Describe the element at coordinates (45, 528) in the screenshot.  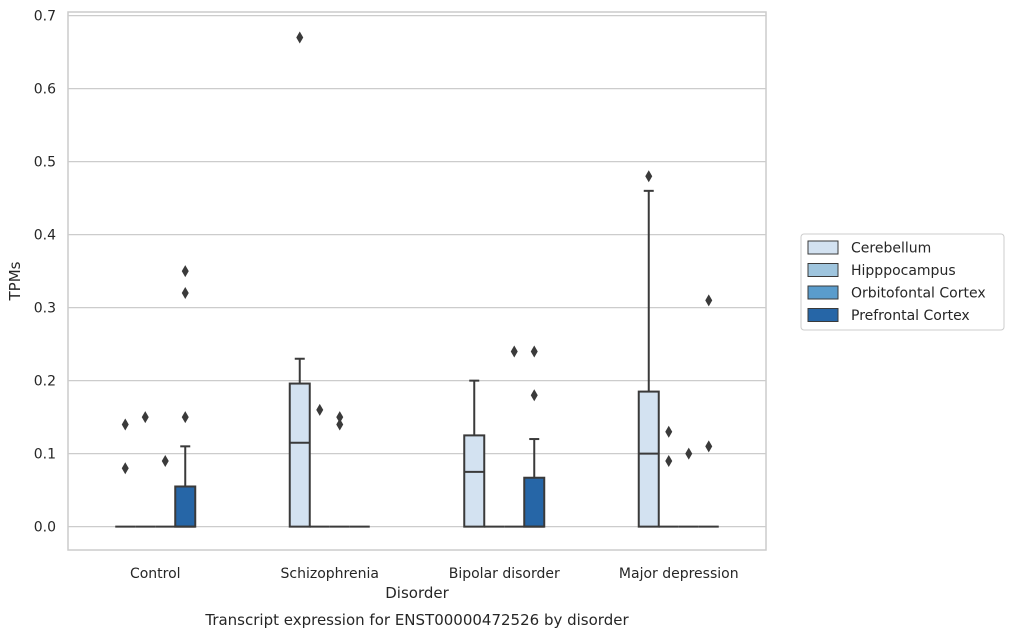
I see `y-tick-label: 0.0` at that location.